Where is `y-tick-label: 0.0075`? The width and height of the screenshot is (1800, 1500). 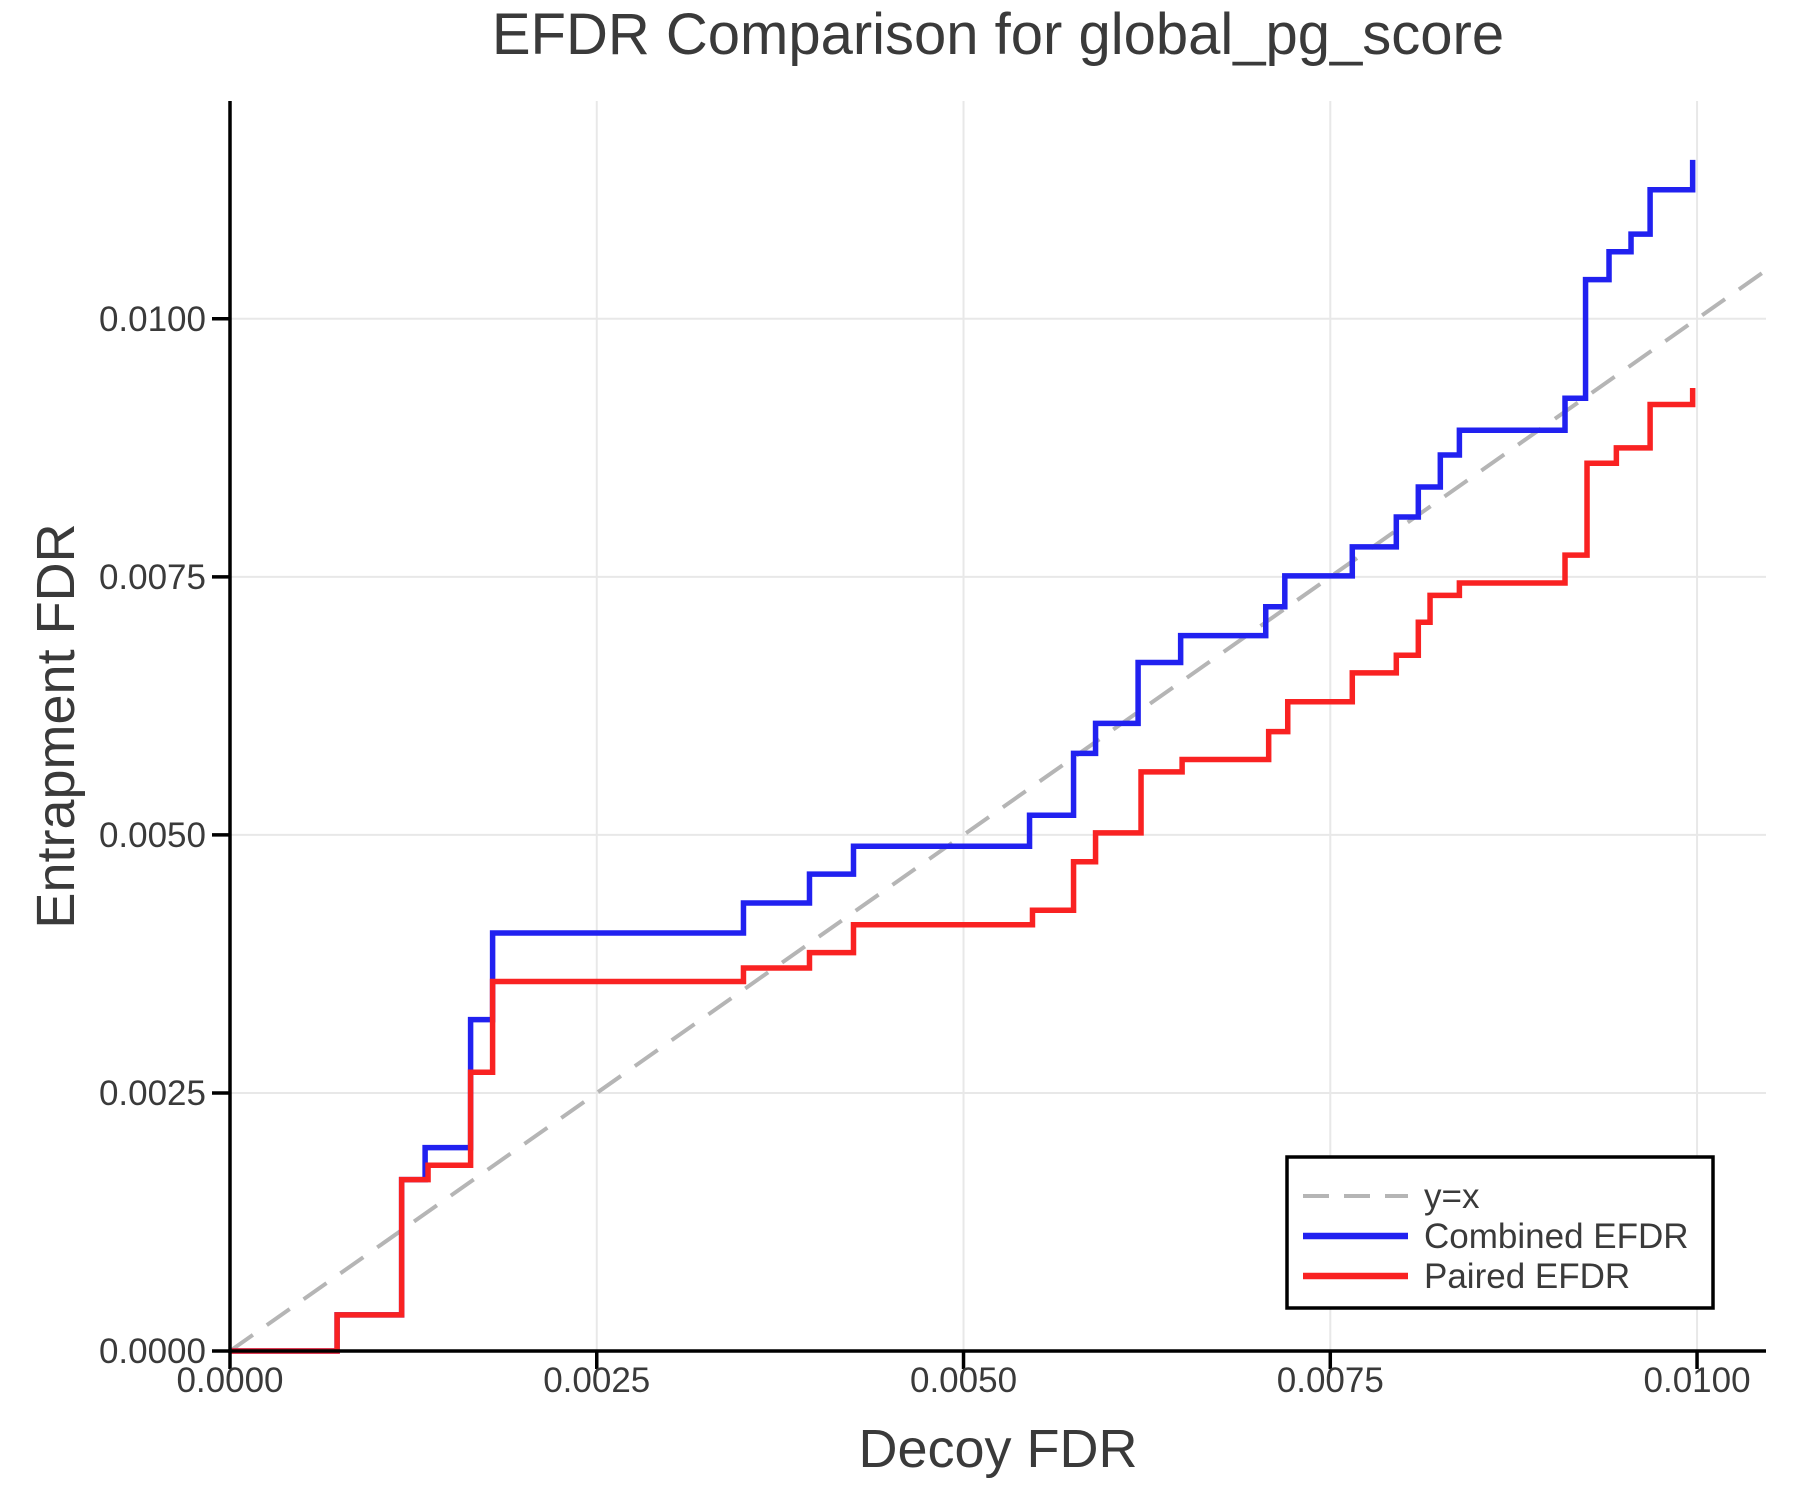
y-tick-label: 0.0075 is located at coordinates (152, 577).